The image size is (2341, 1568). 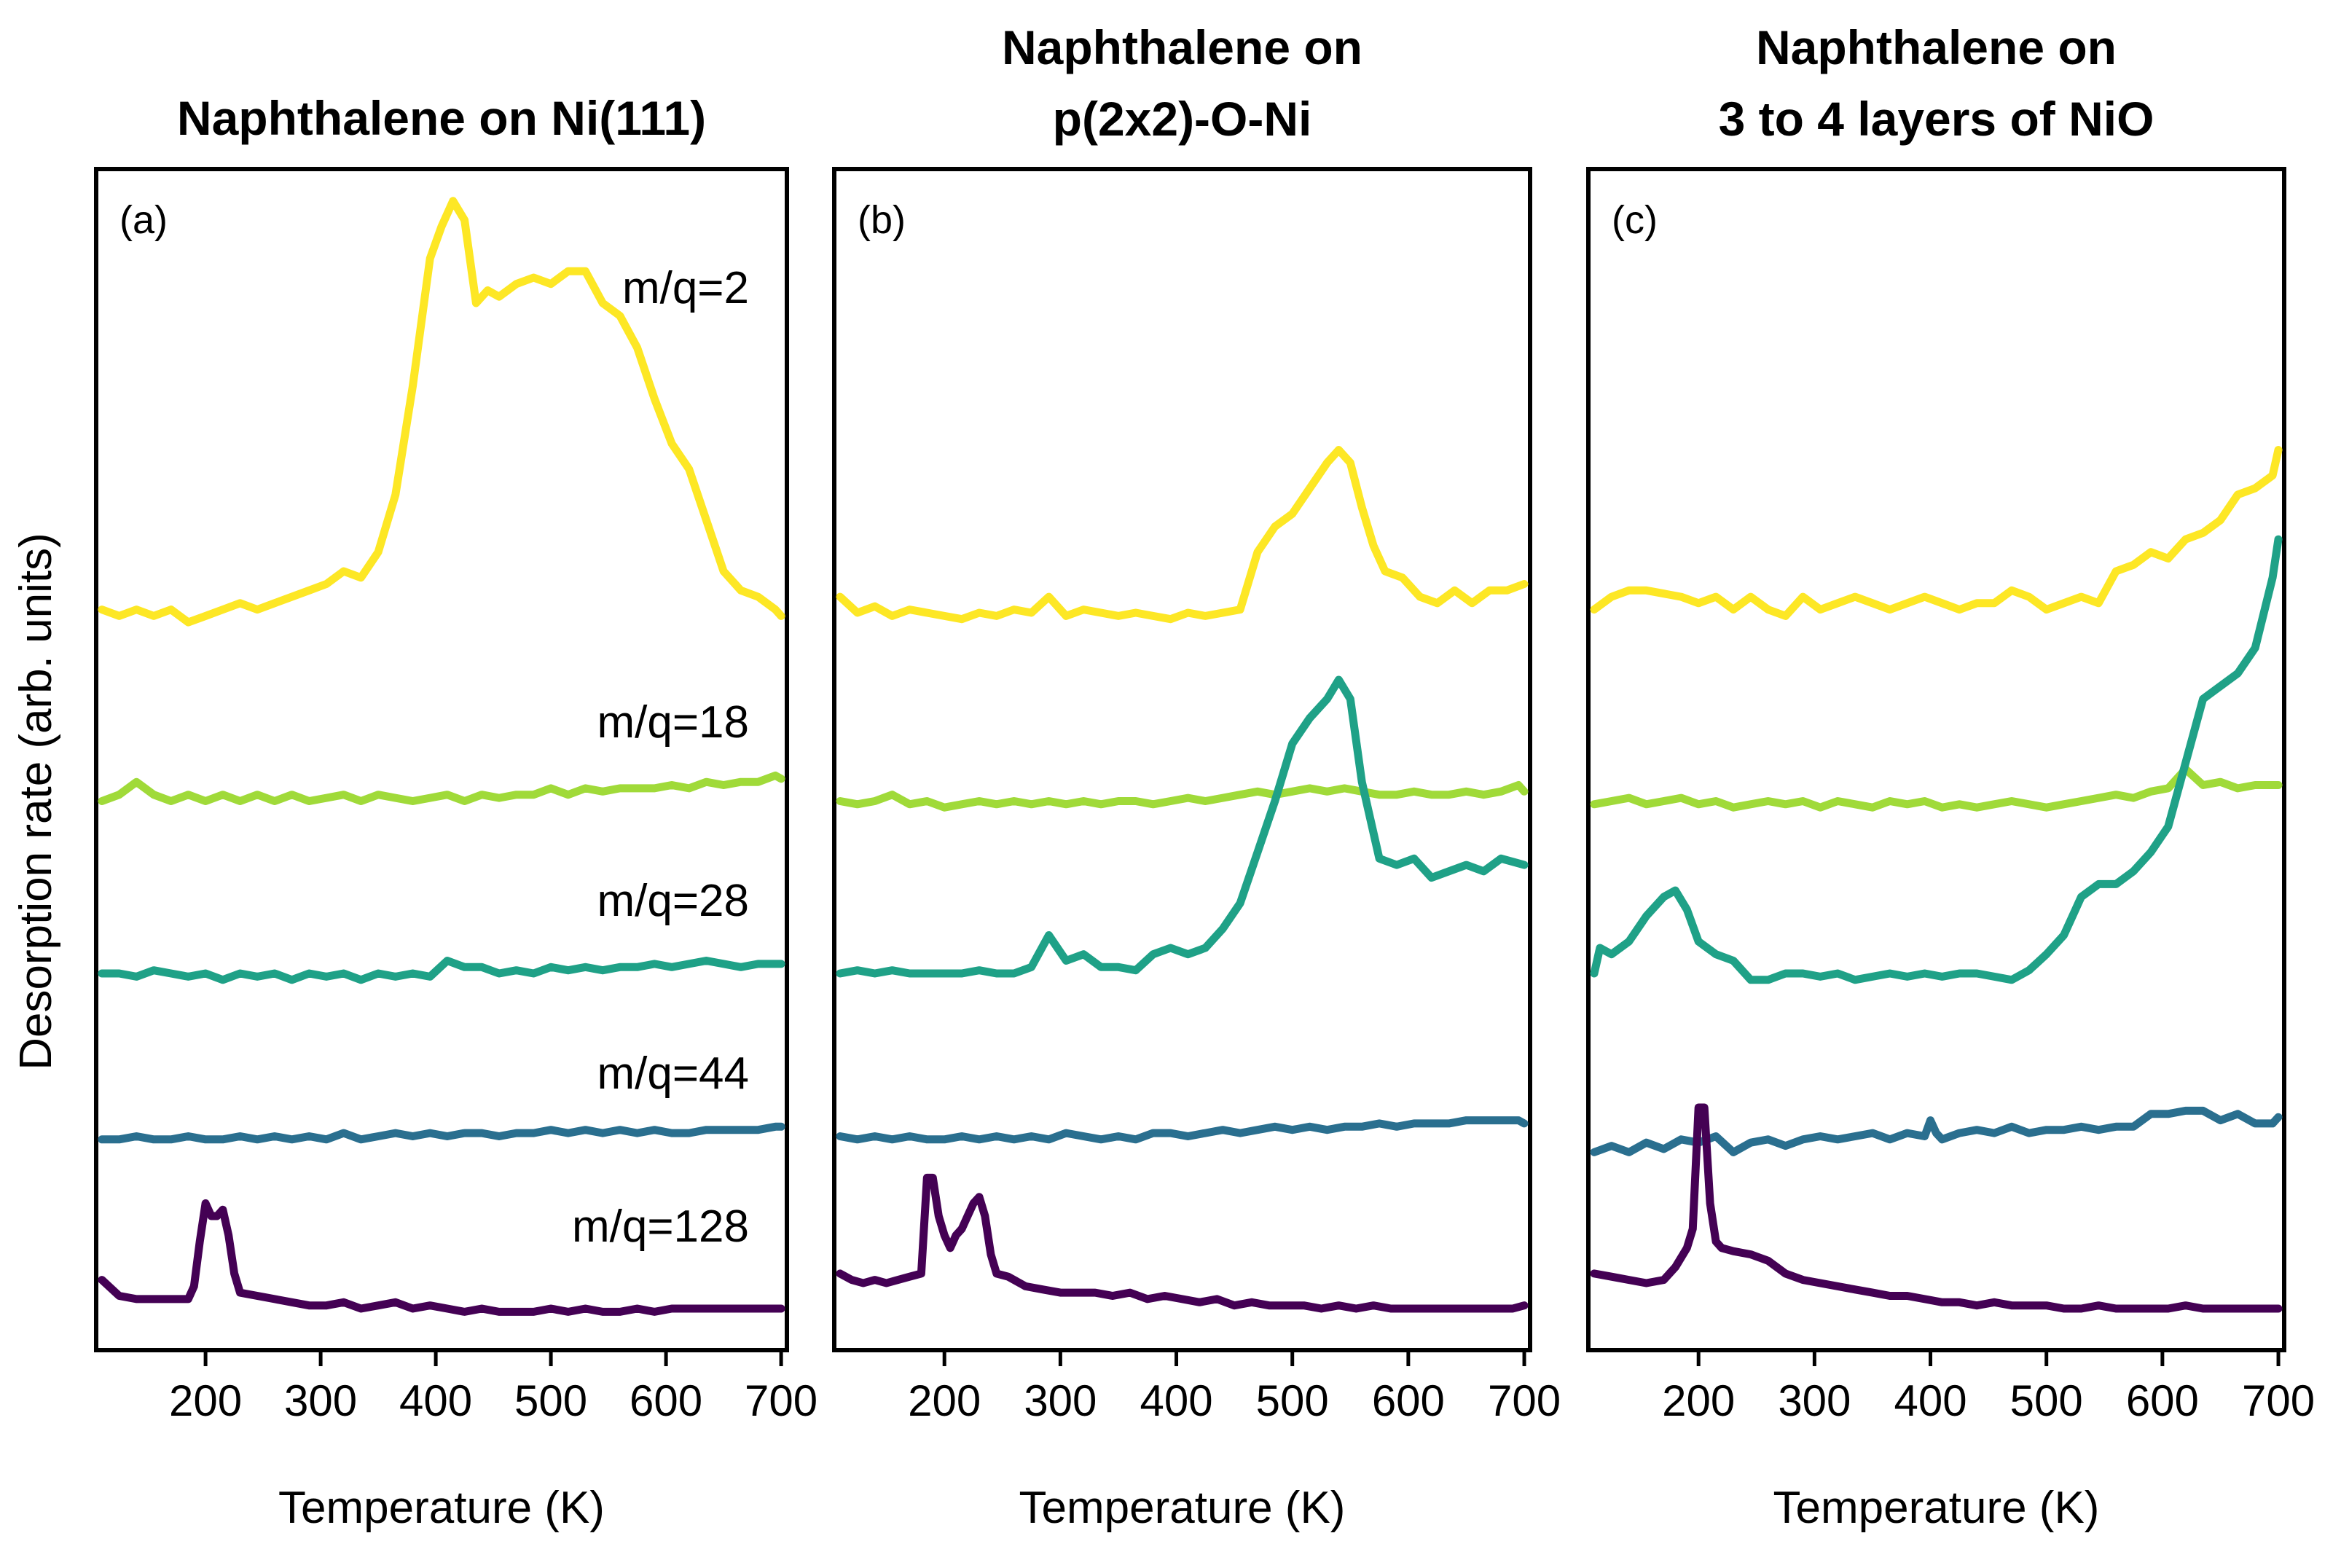 I want to click on series-label-mq44: m/q=44, so click(x=673, y=1073).